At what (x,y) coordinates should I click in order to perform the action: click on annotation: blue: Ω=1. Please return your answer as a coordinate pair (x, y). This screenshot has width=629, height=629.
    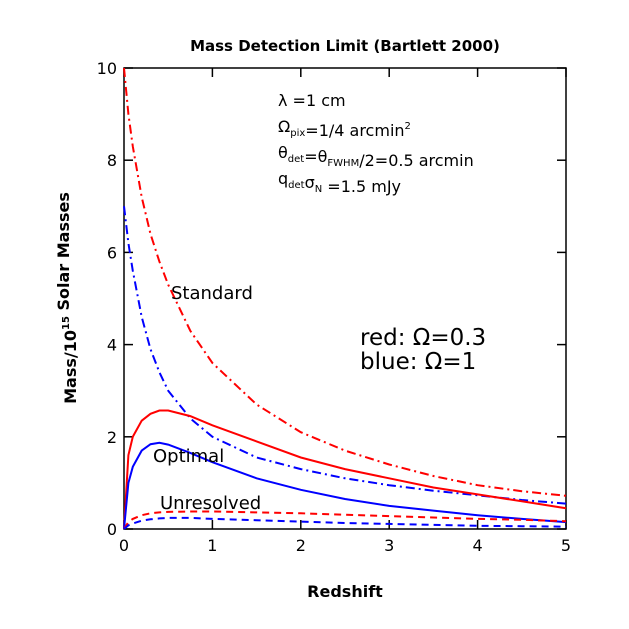
    Looking at the image, I should click on (418, 362).